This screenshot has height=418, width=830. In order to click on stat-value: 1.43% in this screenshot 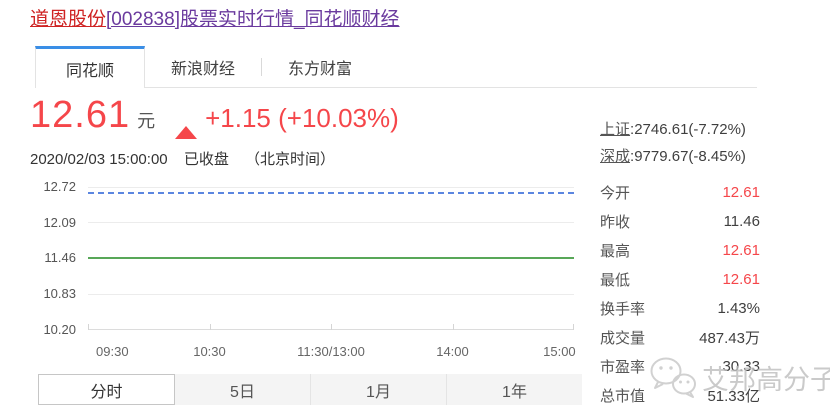, I will do `click(738, 308)`.